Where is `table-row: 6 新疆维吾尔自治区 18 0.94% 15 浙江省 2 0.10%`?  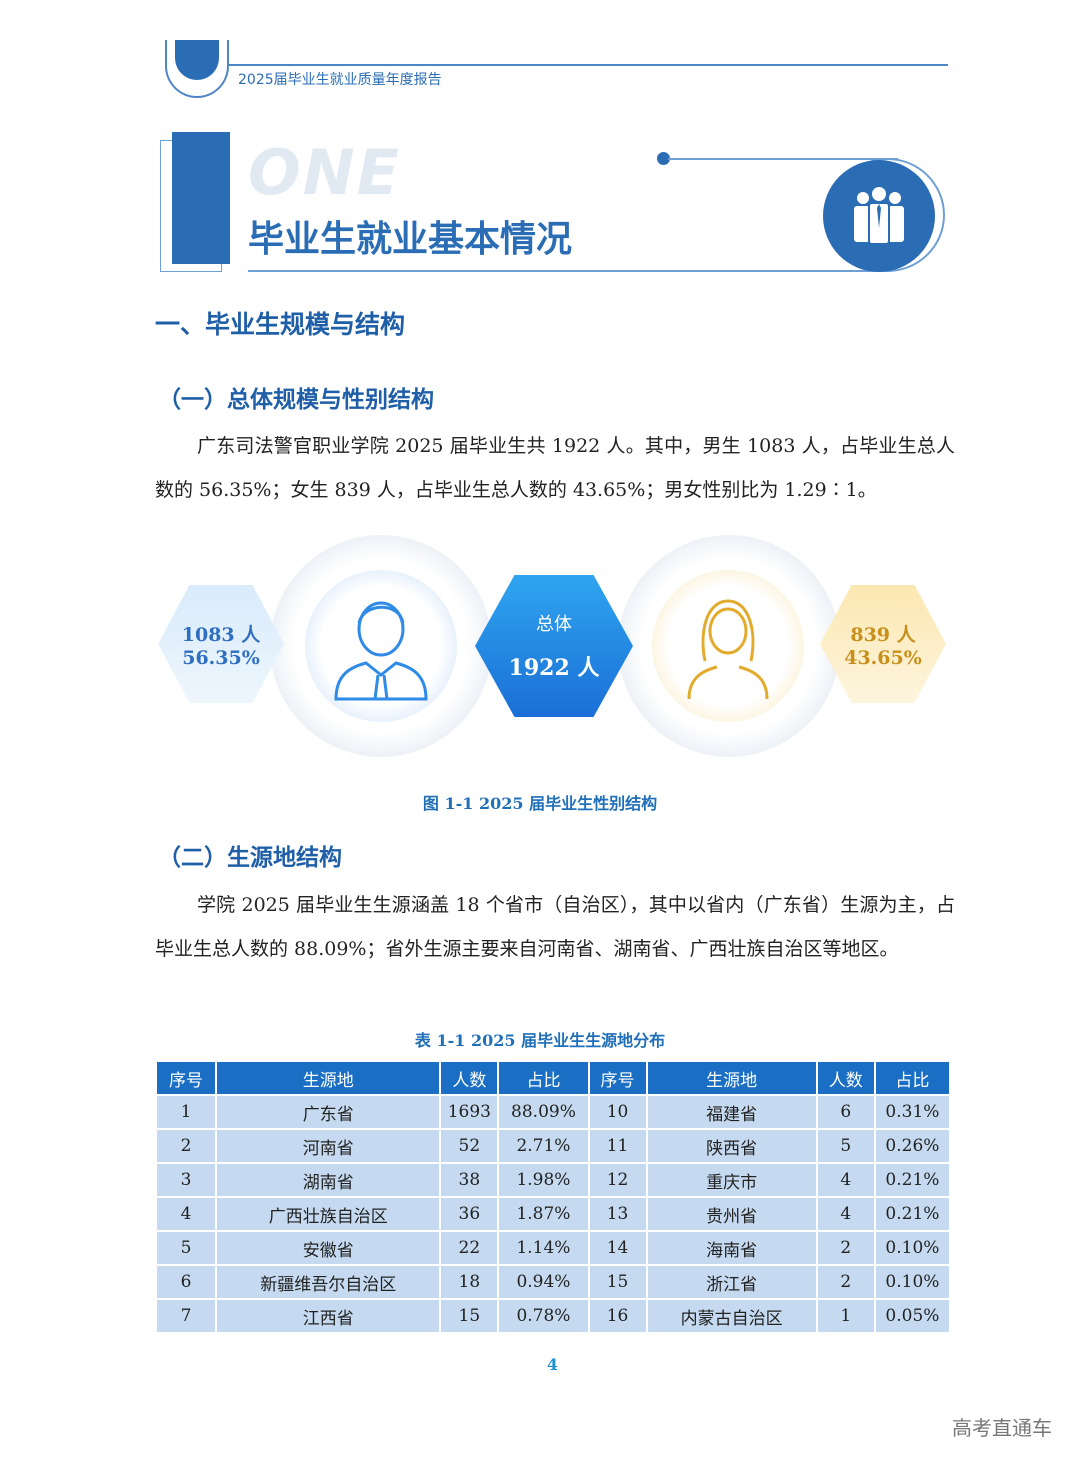 table-row: 6 新疆维吾尔自治区 18 0.94% 15 浙江省 2 0.10% is located at coordinates (553, 1282).